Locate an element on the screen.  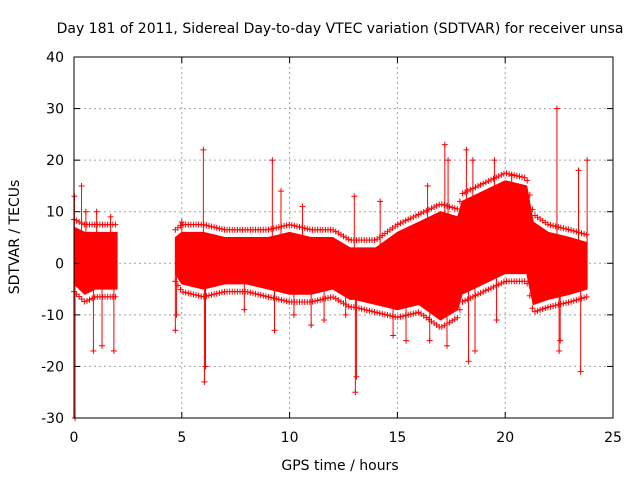
x-tick-label: 0 is located at coordinates (74, 438).